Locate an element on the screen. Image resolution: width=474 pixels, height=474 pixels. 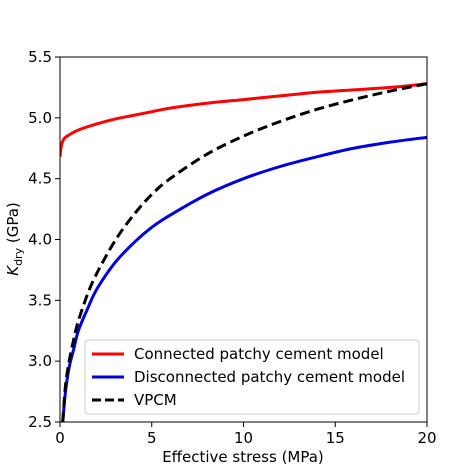
y-axis-label: Kdry (GPa) is located at coordinates (14, 239).